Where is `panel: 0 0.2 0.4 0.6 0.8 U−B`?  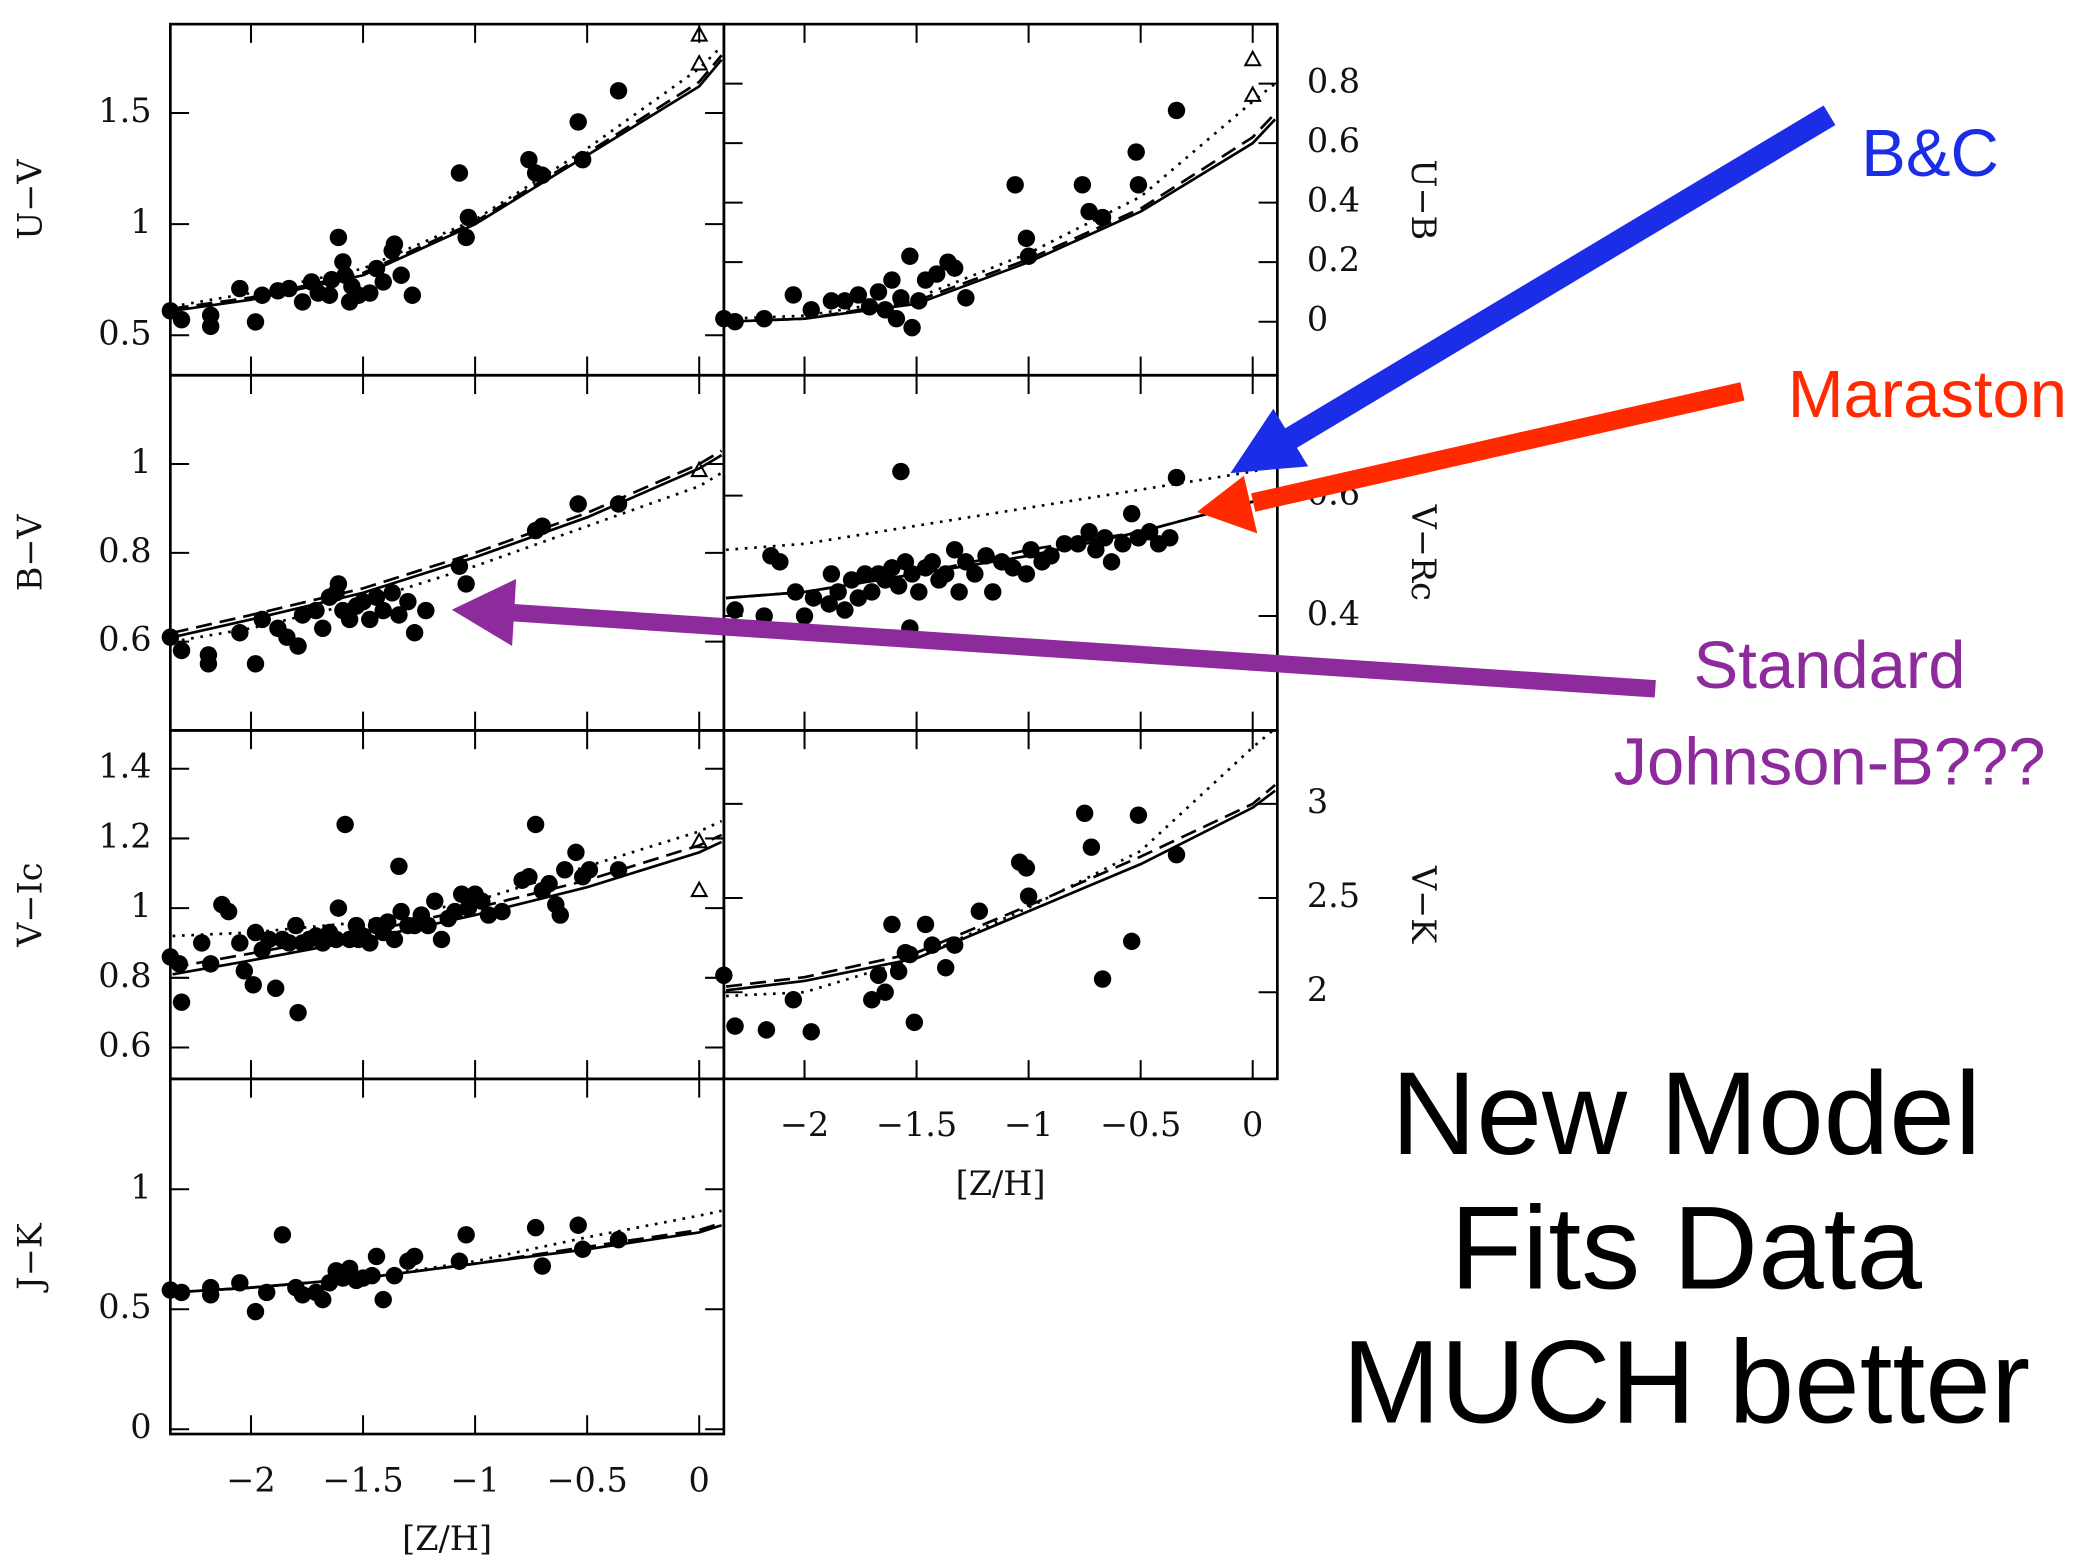
panel: 0 0.2 0.4 0.6 0.8 U−B is located at coordinates (1079, 199).